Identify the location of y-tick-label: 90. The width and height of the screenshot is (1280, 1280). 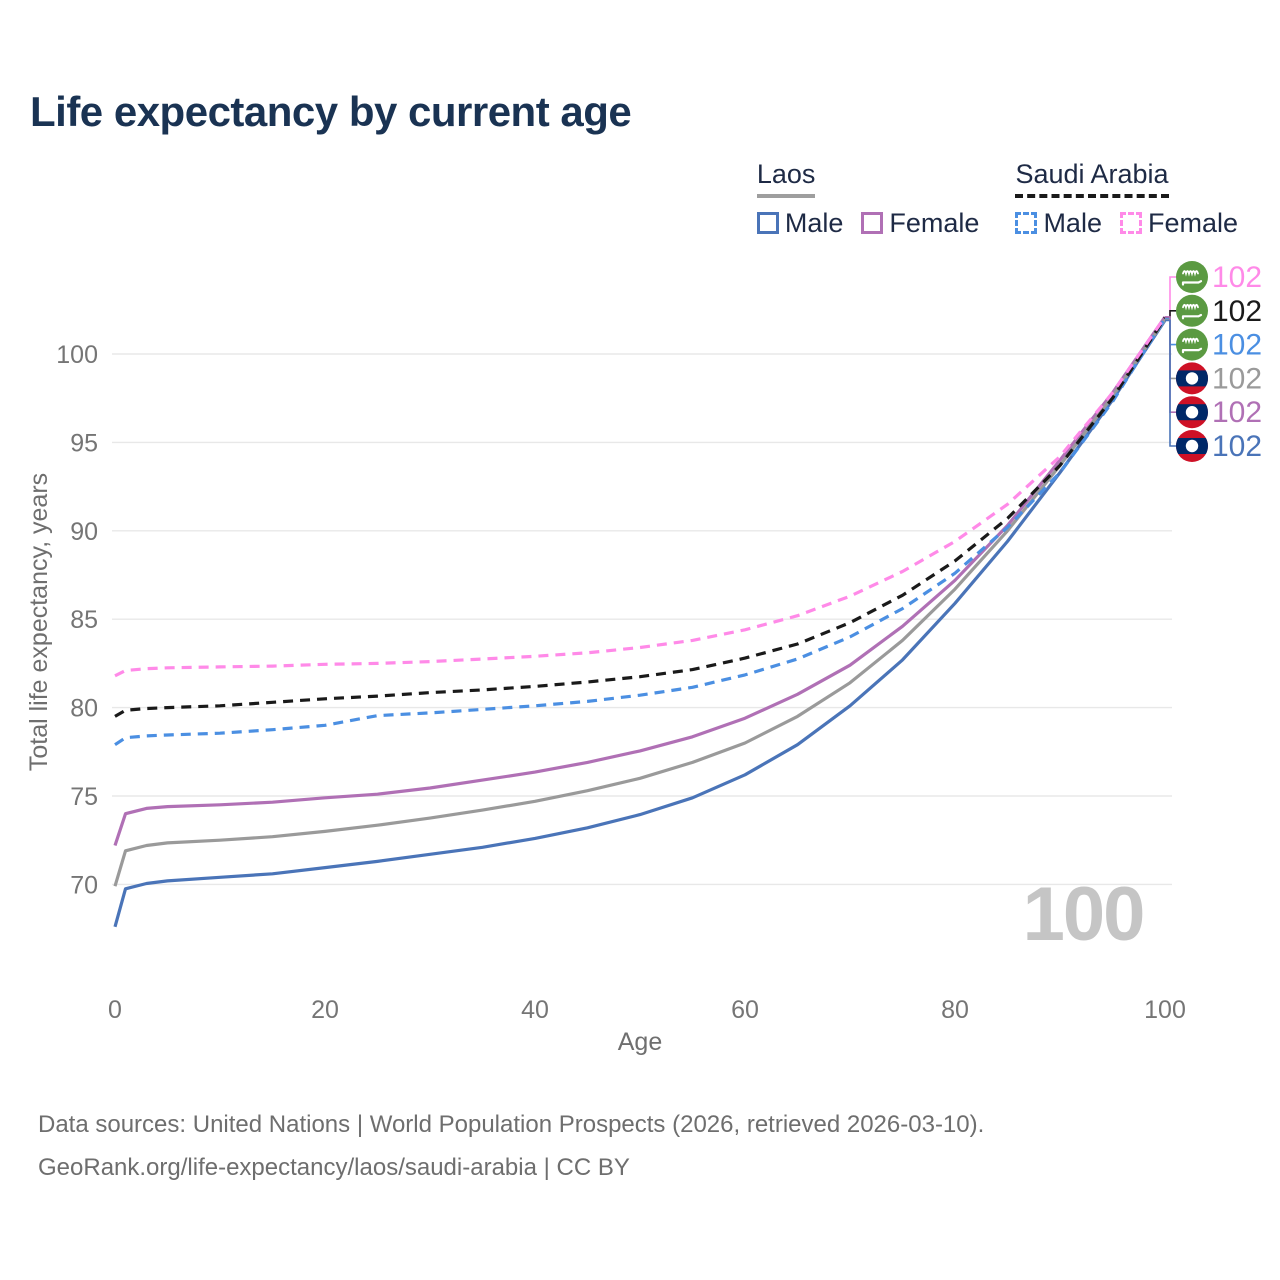
(84, 532).